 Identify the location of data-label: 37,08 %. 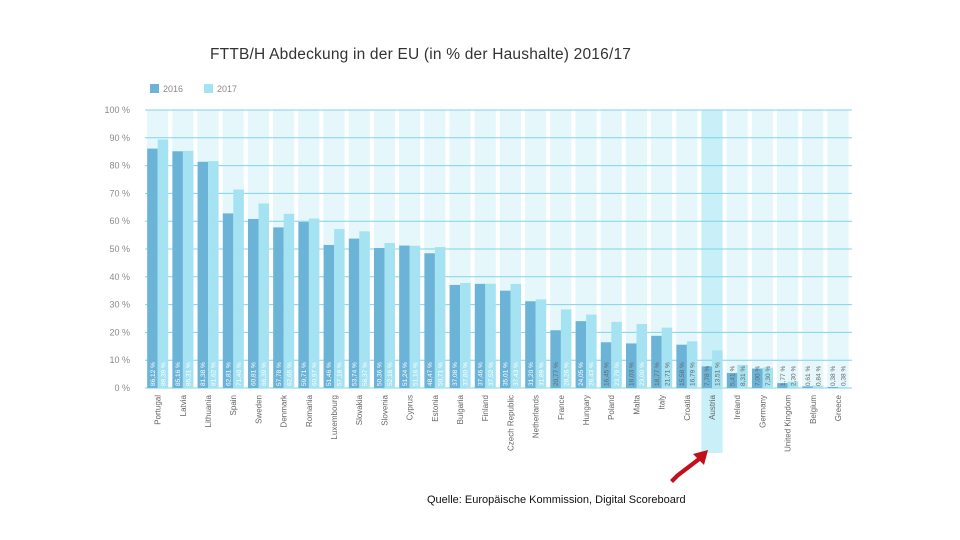
(455, 374).